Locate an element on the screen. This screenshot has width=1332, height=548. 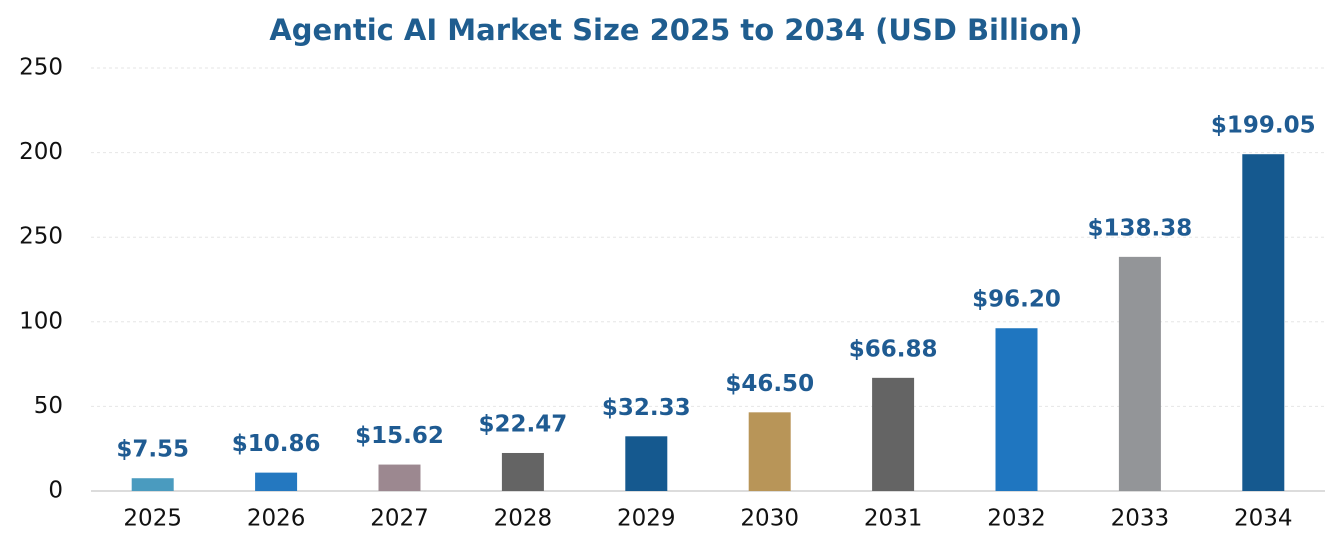
value-label: $32.33 is located at coordinates (646, 408).